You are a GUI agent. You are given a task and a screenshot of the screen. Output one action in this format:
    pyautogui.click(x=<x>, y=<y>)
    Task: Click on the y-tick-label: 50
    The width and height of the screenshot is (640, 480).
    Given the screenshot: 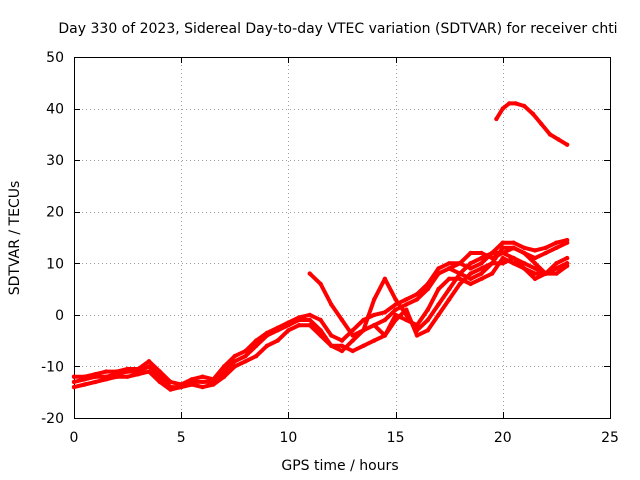 What is the action you would take?
    pyautogui.click(x=55, y=58)
    